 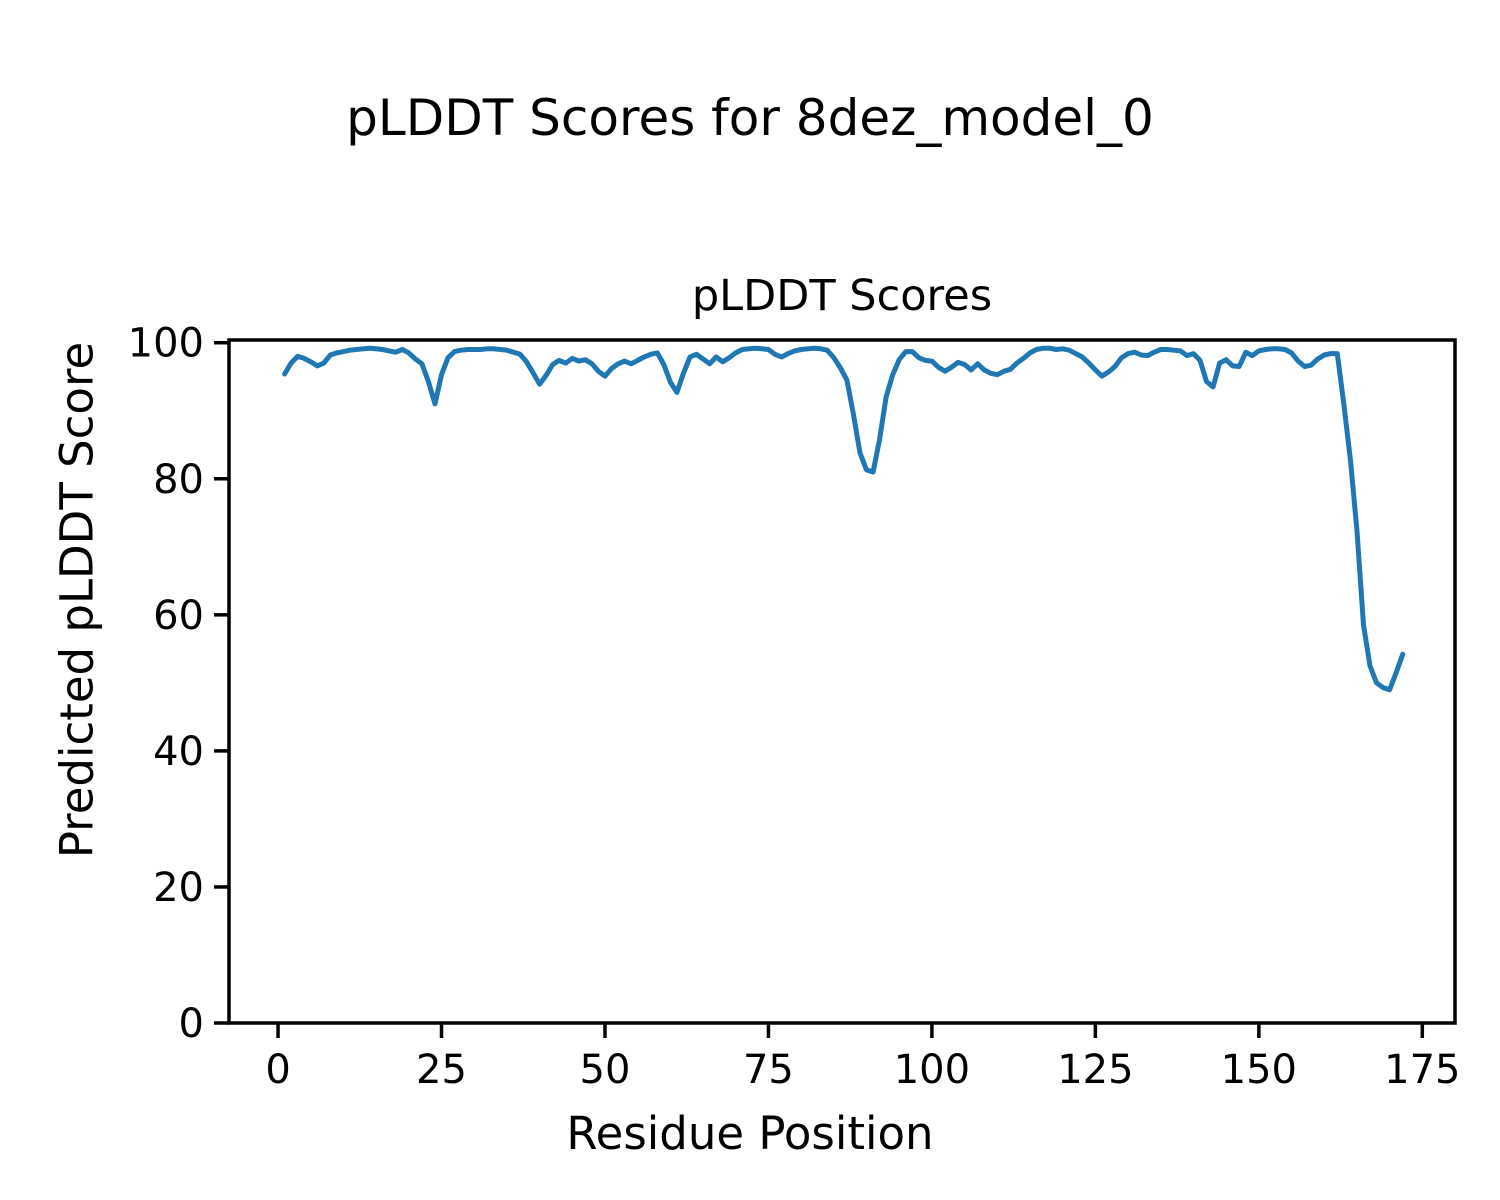 I want to click on y-tick-label: 20, so click(x=178, y=888).